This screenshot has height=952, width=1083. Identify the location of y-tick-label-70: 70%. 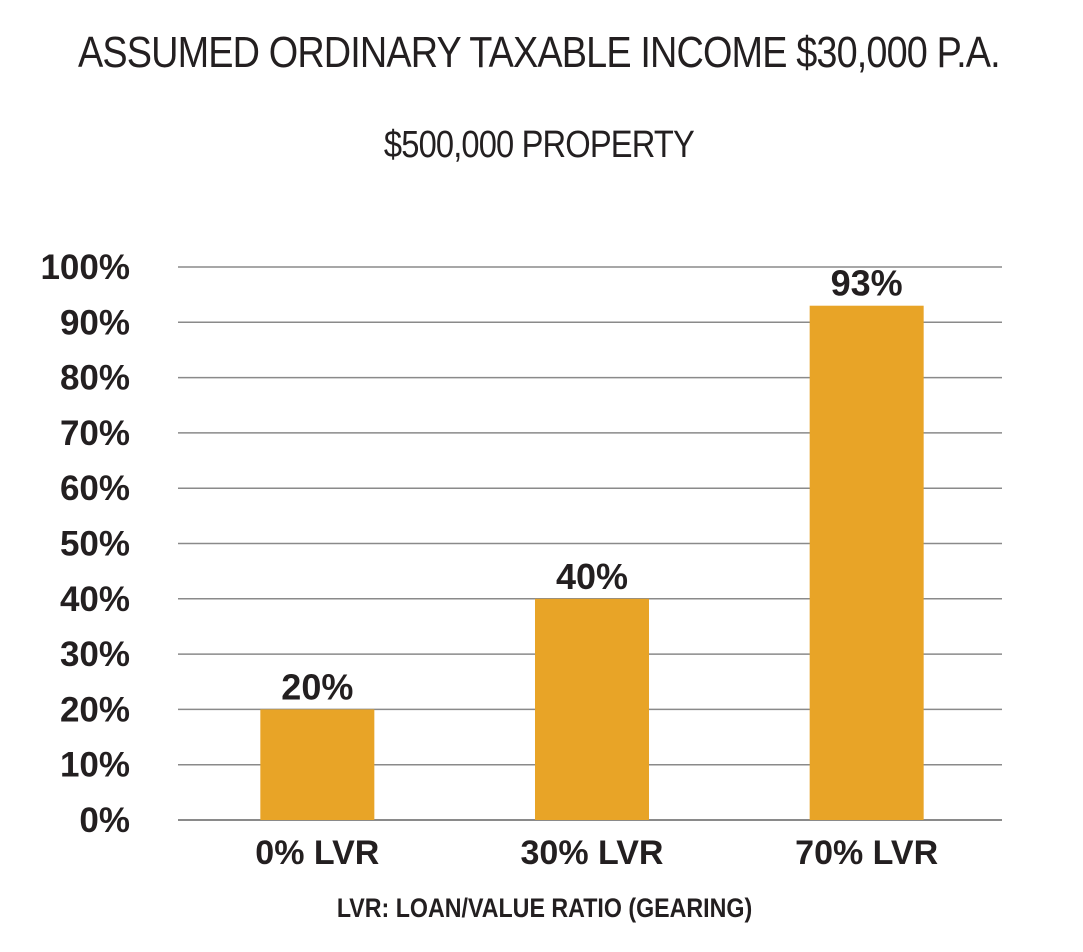
(95, 433).